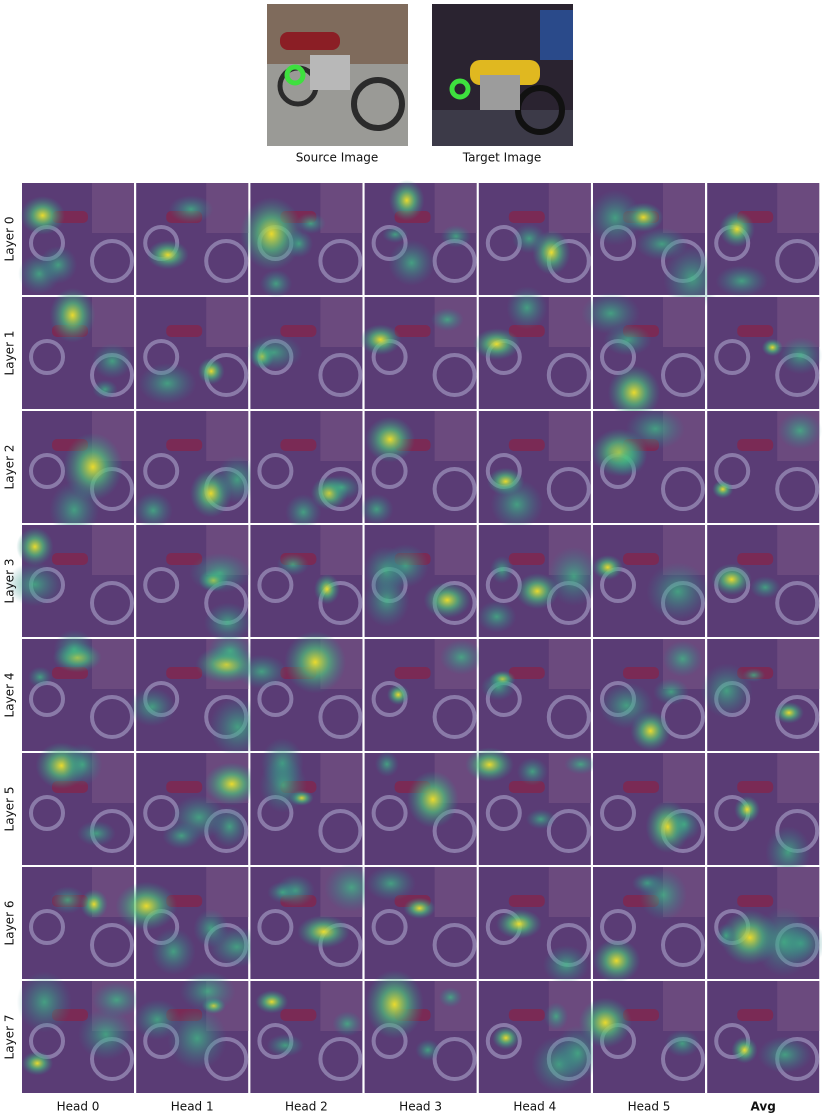 The image size is (822, 1119). What do you see at coordinates (306, 1107) in the screenshot?
I see `column-label: Head 2` at bounding box center [306, 1107].